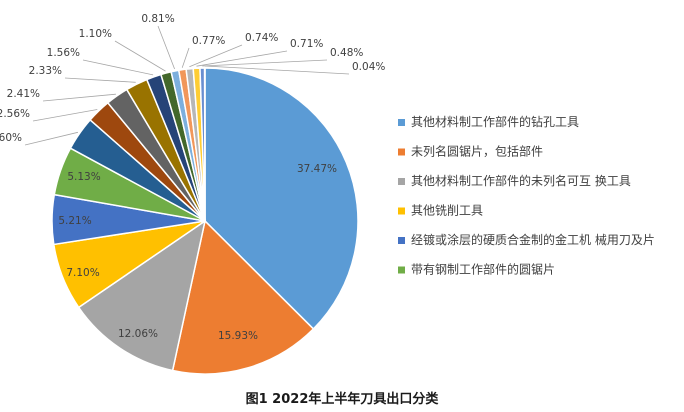 This screenshot has height=412, width=684. I want to click on pie-leader-lines, so click(187, 85).